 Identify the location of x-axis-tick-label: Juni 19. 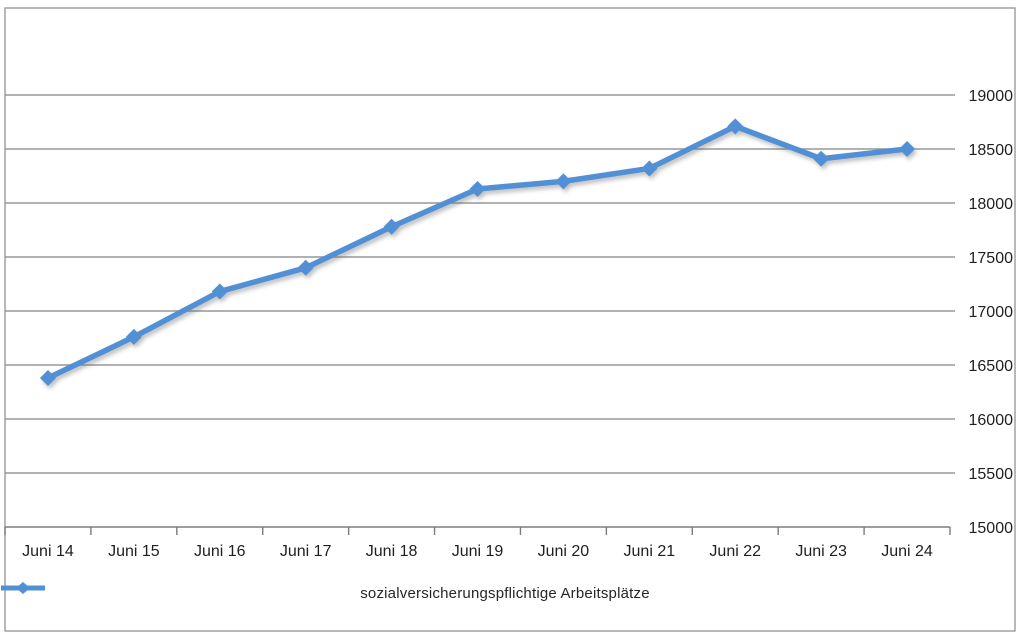
(478, 551).